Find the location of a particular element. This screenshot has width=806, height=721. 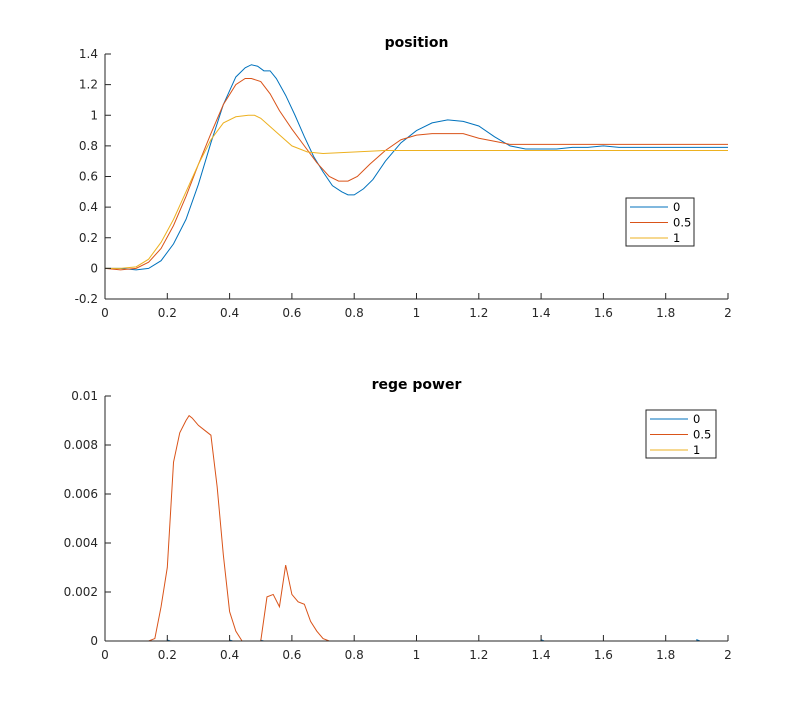

chart-title: rege power is located at coordinates (417, 385).